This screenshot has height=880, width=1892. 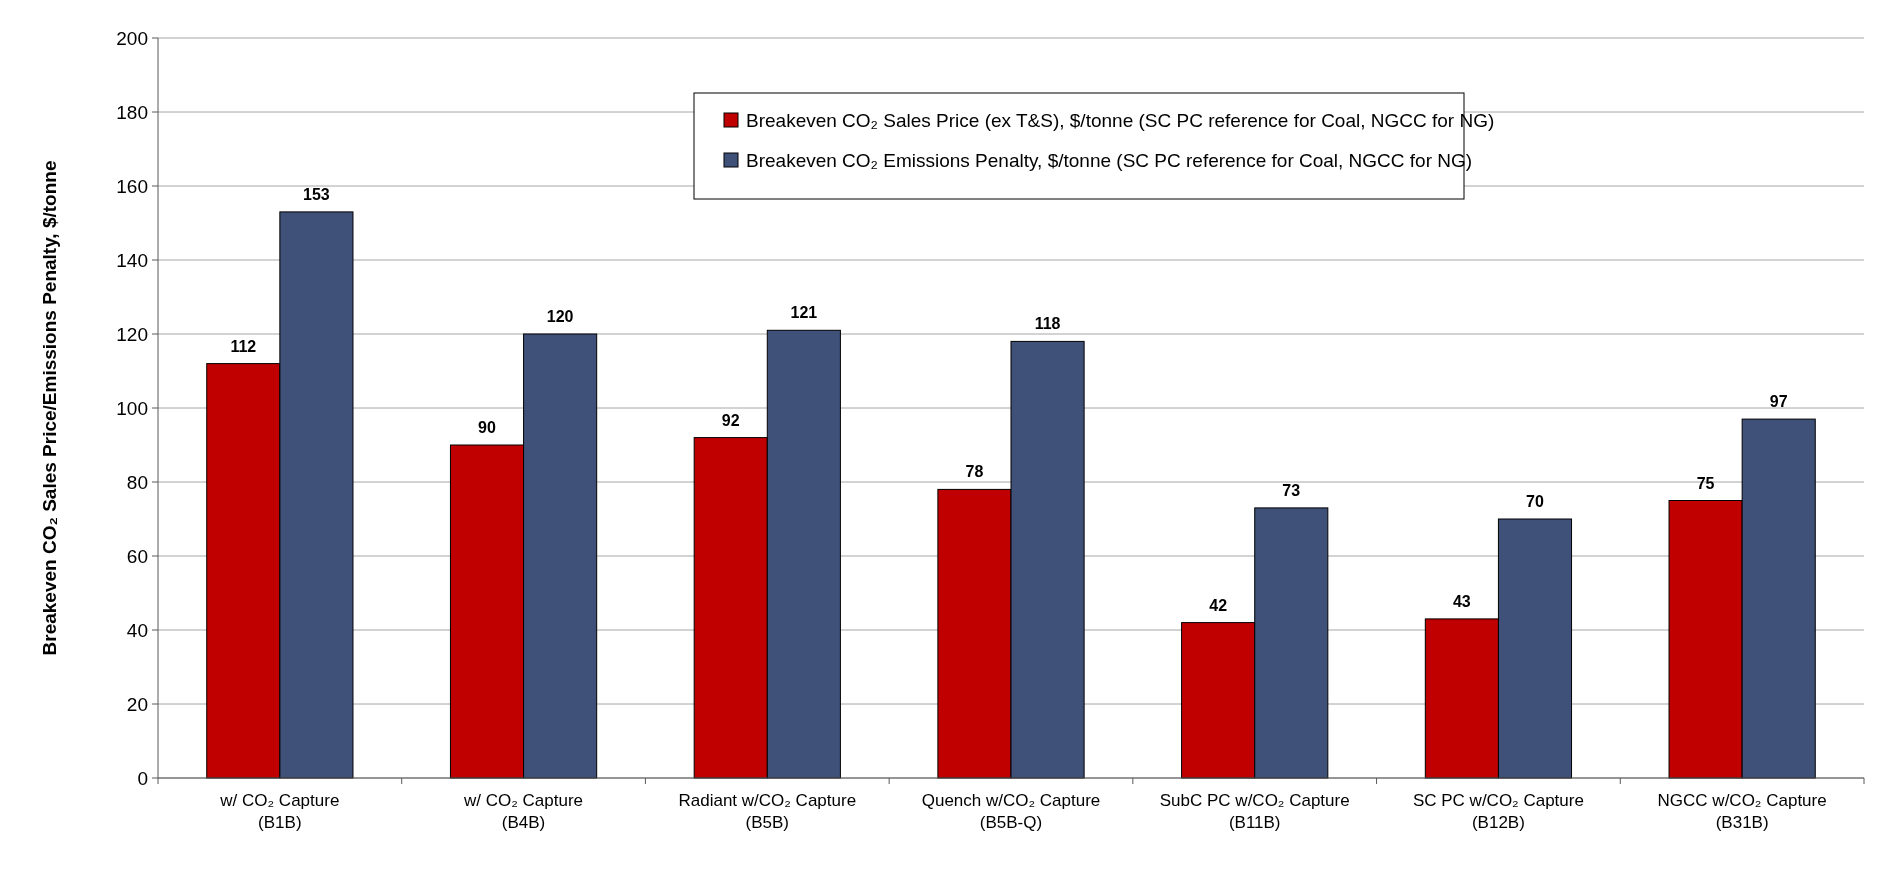 What do you see at coordinates (804, 313) in the screenshot?
I see `data-label: 121` at bounding box center [804, 313].